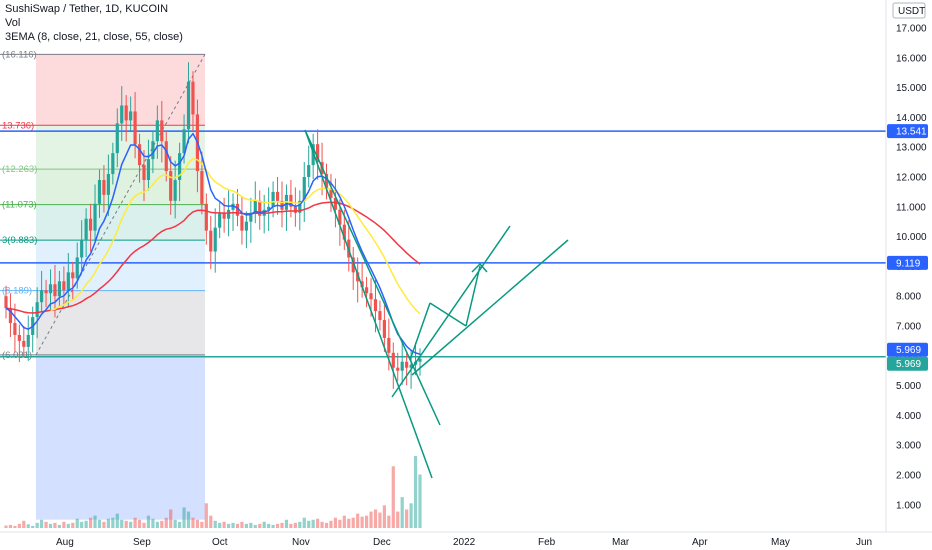  What do you see at coordinates (700, 542) in the screenshot?
I see `x-tick-label: Apr` at bounding box center [700, 542].